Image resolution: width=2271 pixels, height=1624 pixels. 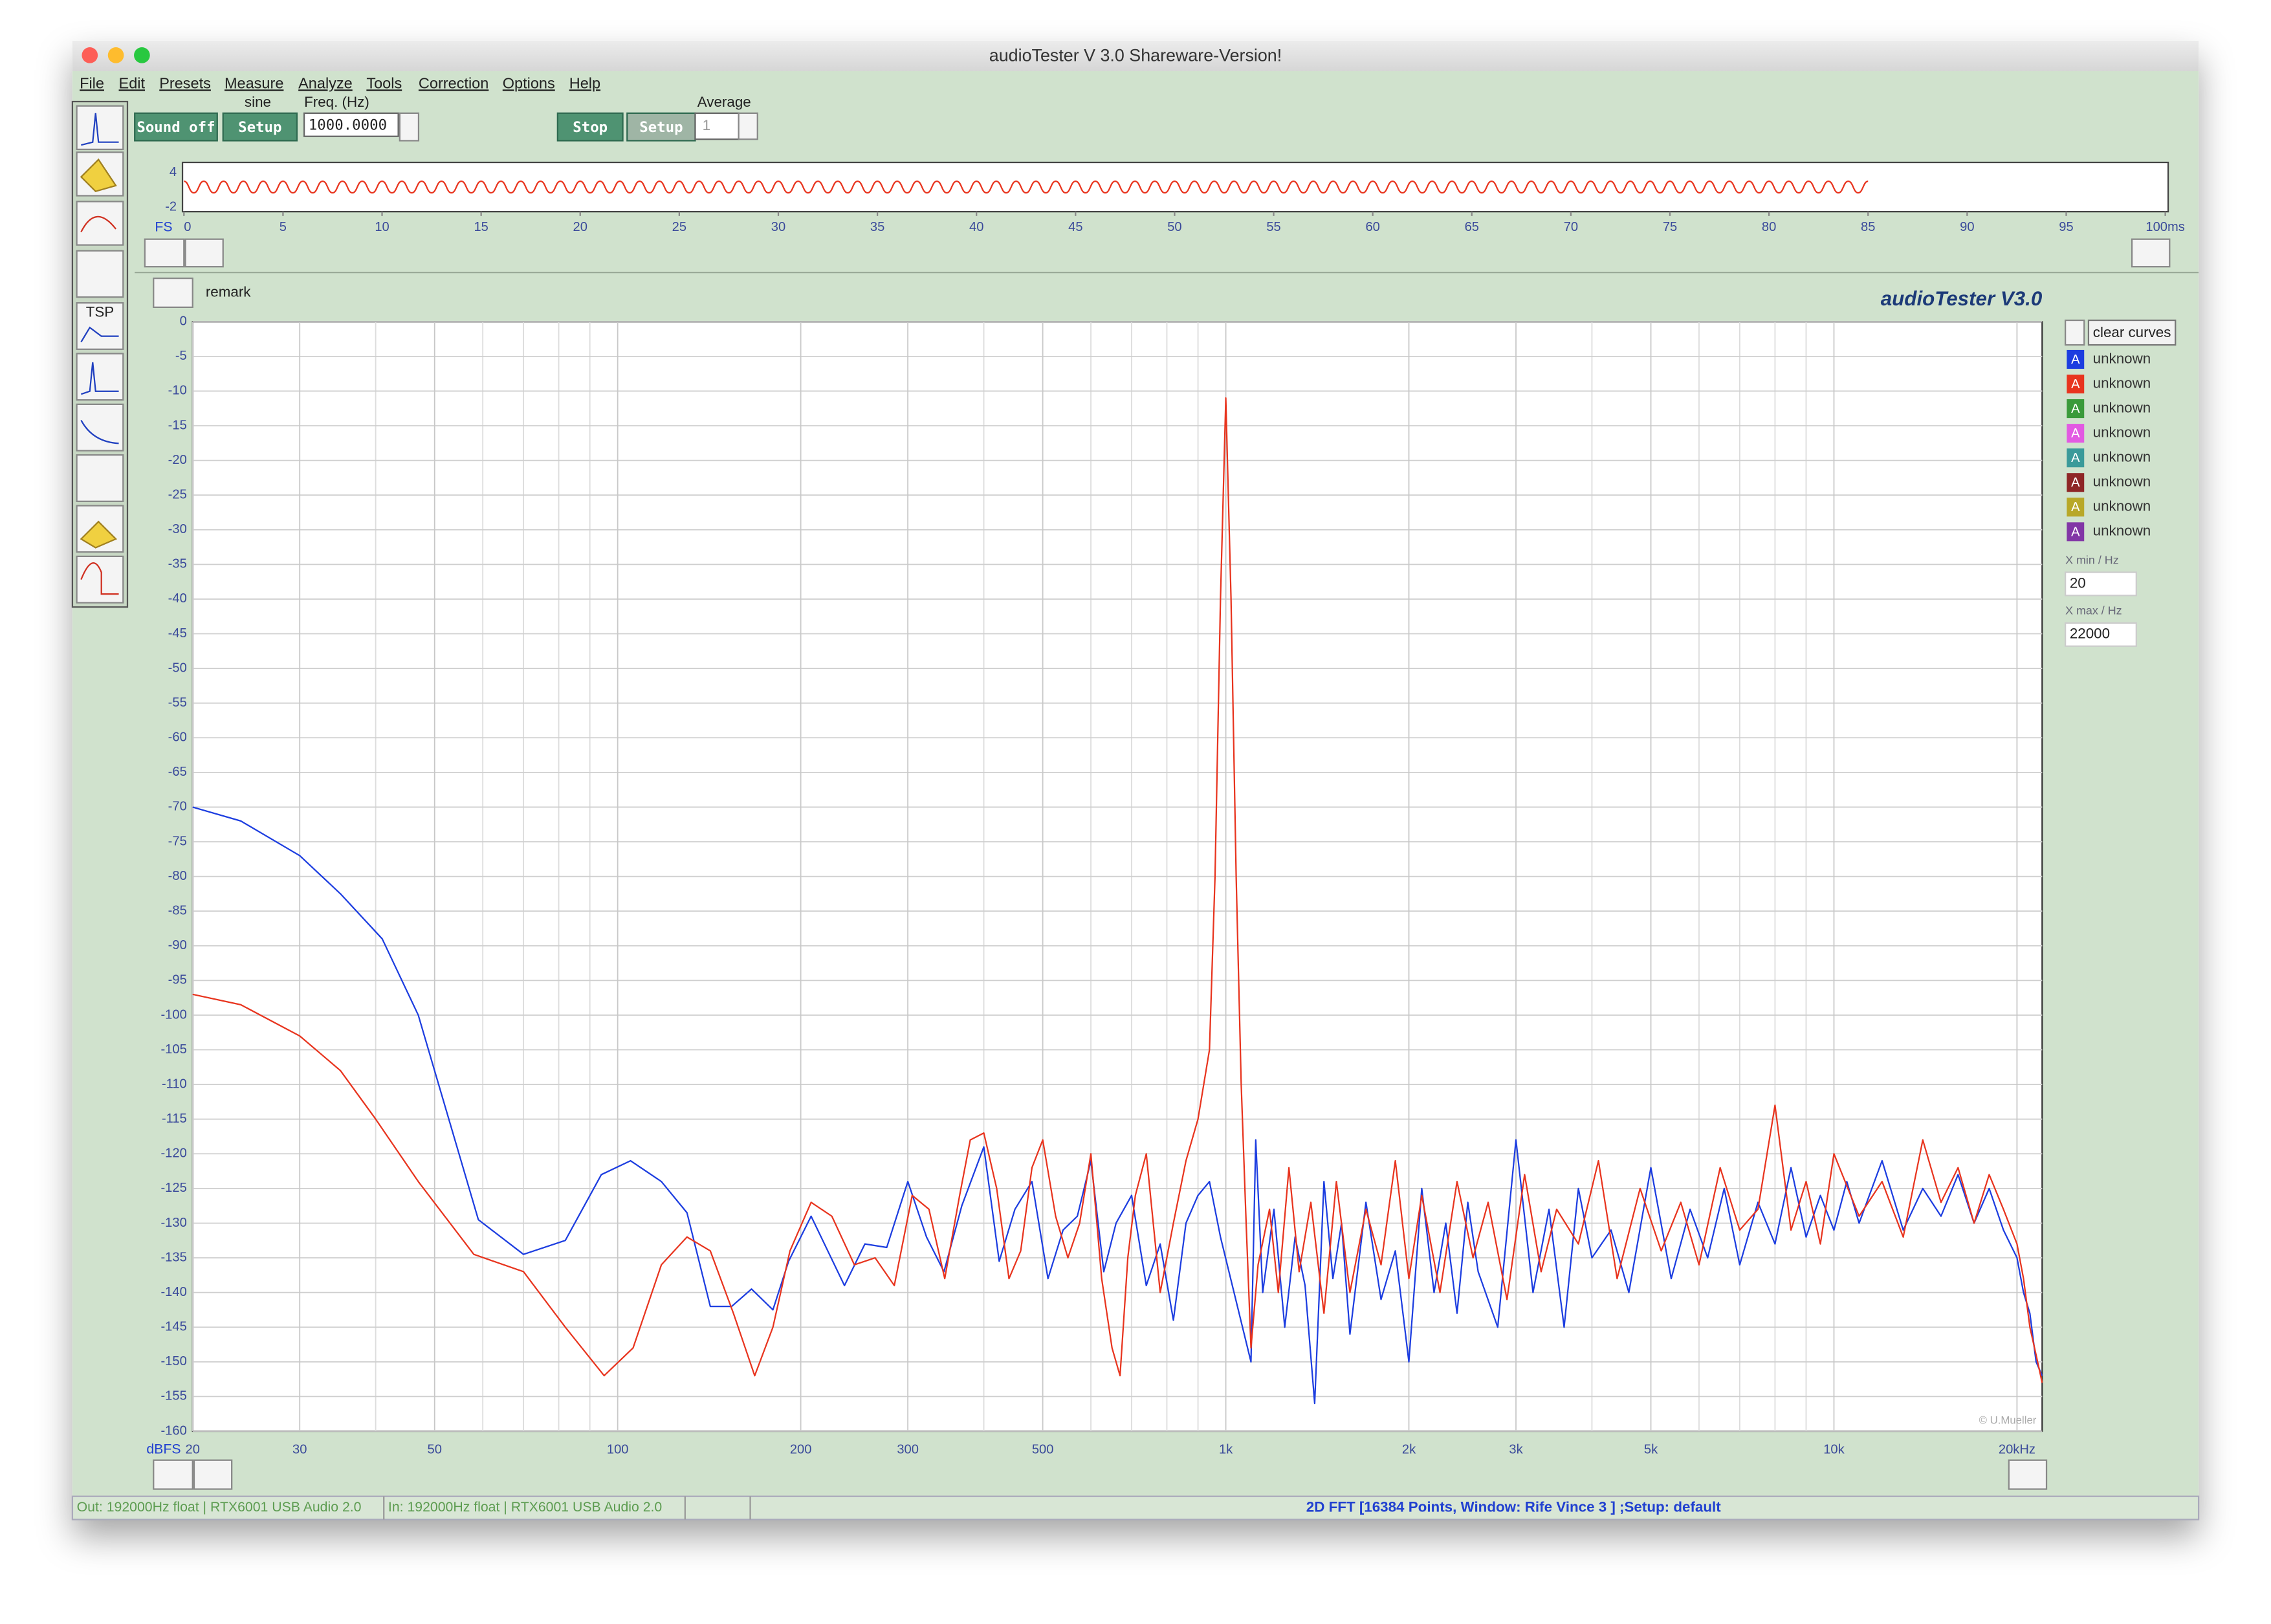 I want to click on menu-item: Options, so click(x=529, y=83).